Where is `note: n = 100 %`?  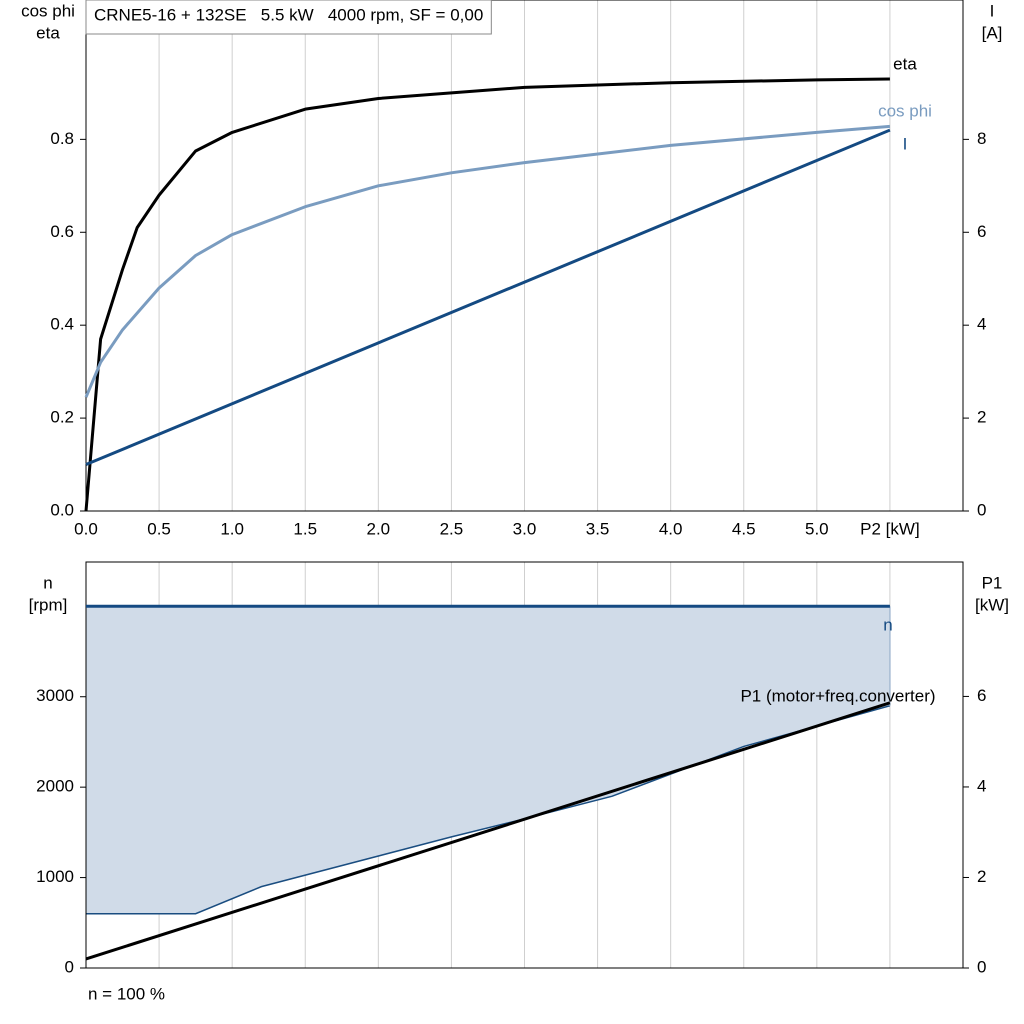 note: n = 100 % is located at coordinates (126, 993).